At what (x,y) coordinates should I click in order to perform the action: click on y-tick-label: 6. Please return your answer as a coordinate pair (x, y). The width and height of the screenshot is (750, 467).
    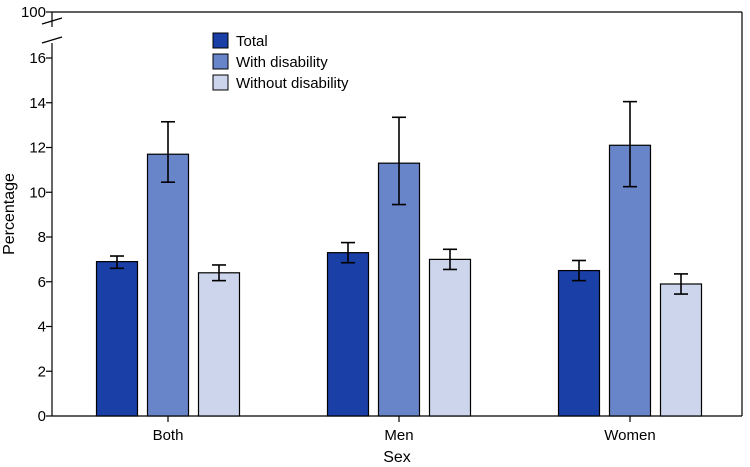
    Looking at the image, I should click on (42, 282).